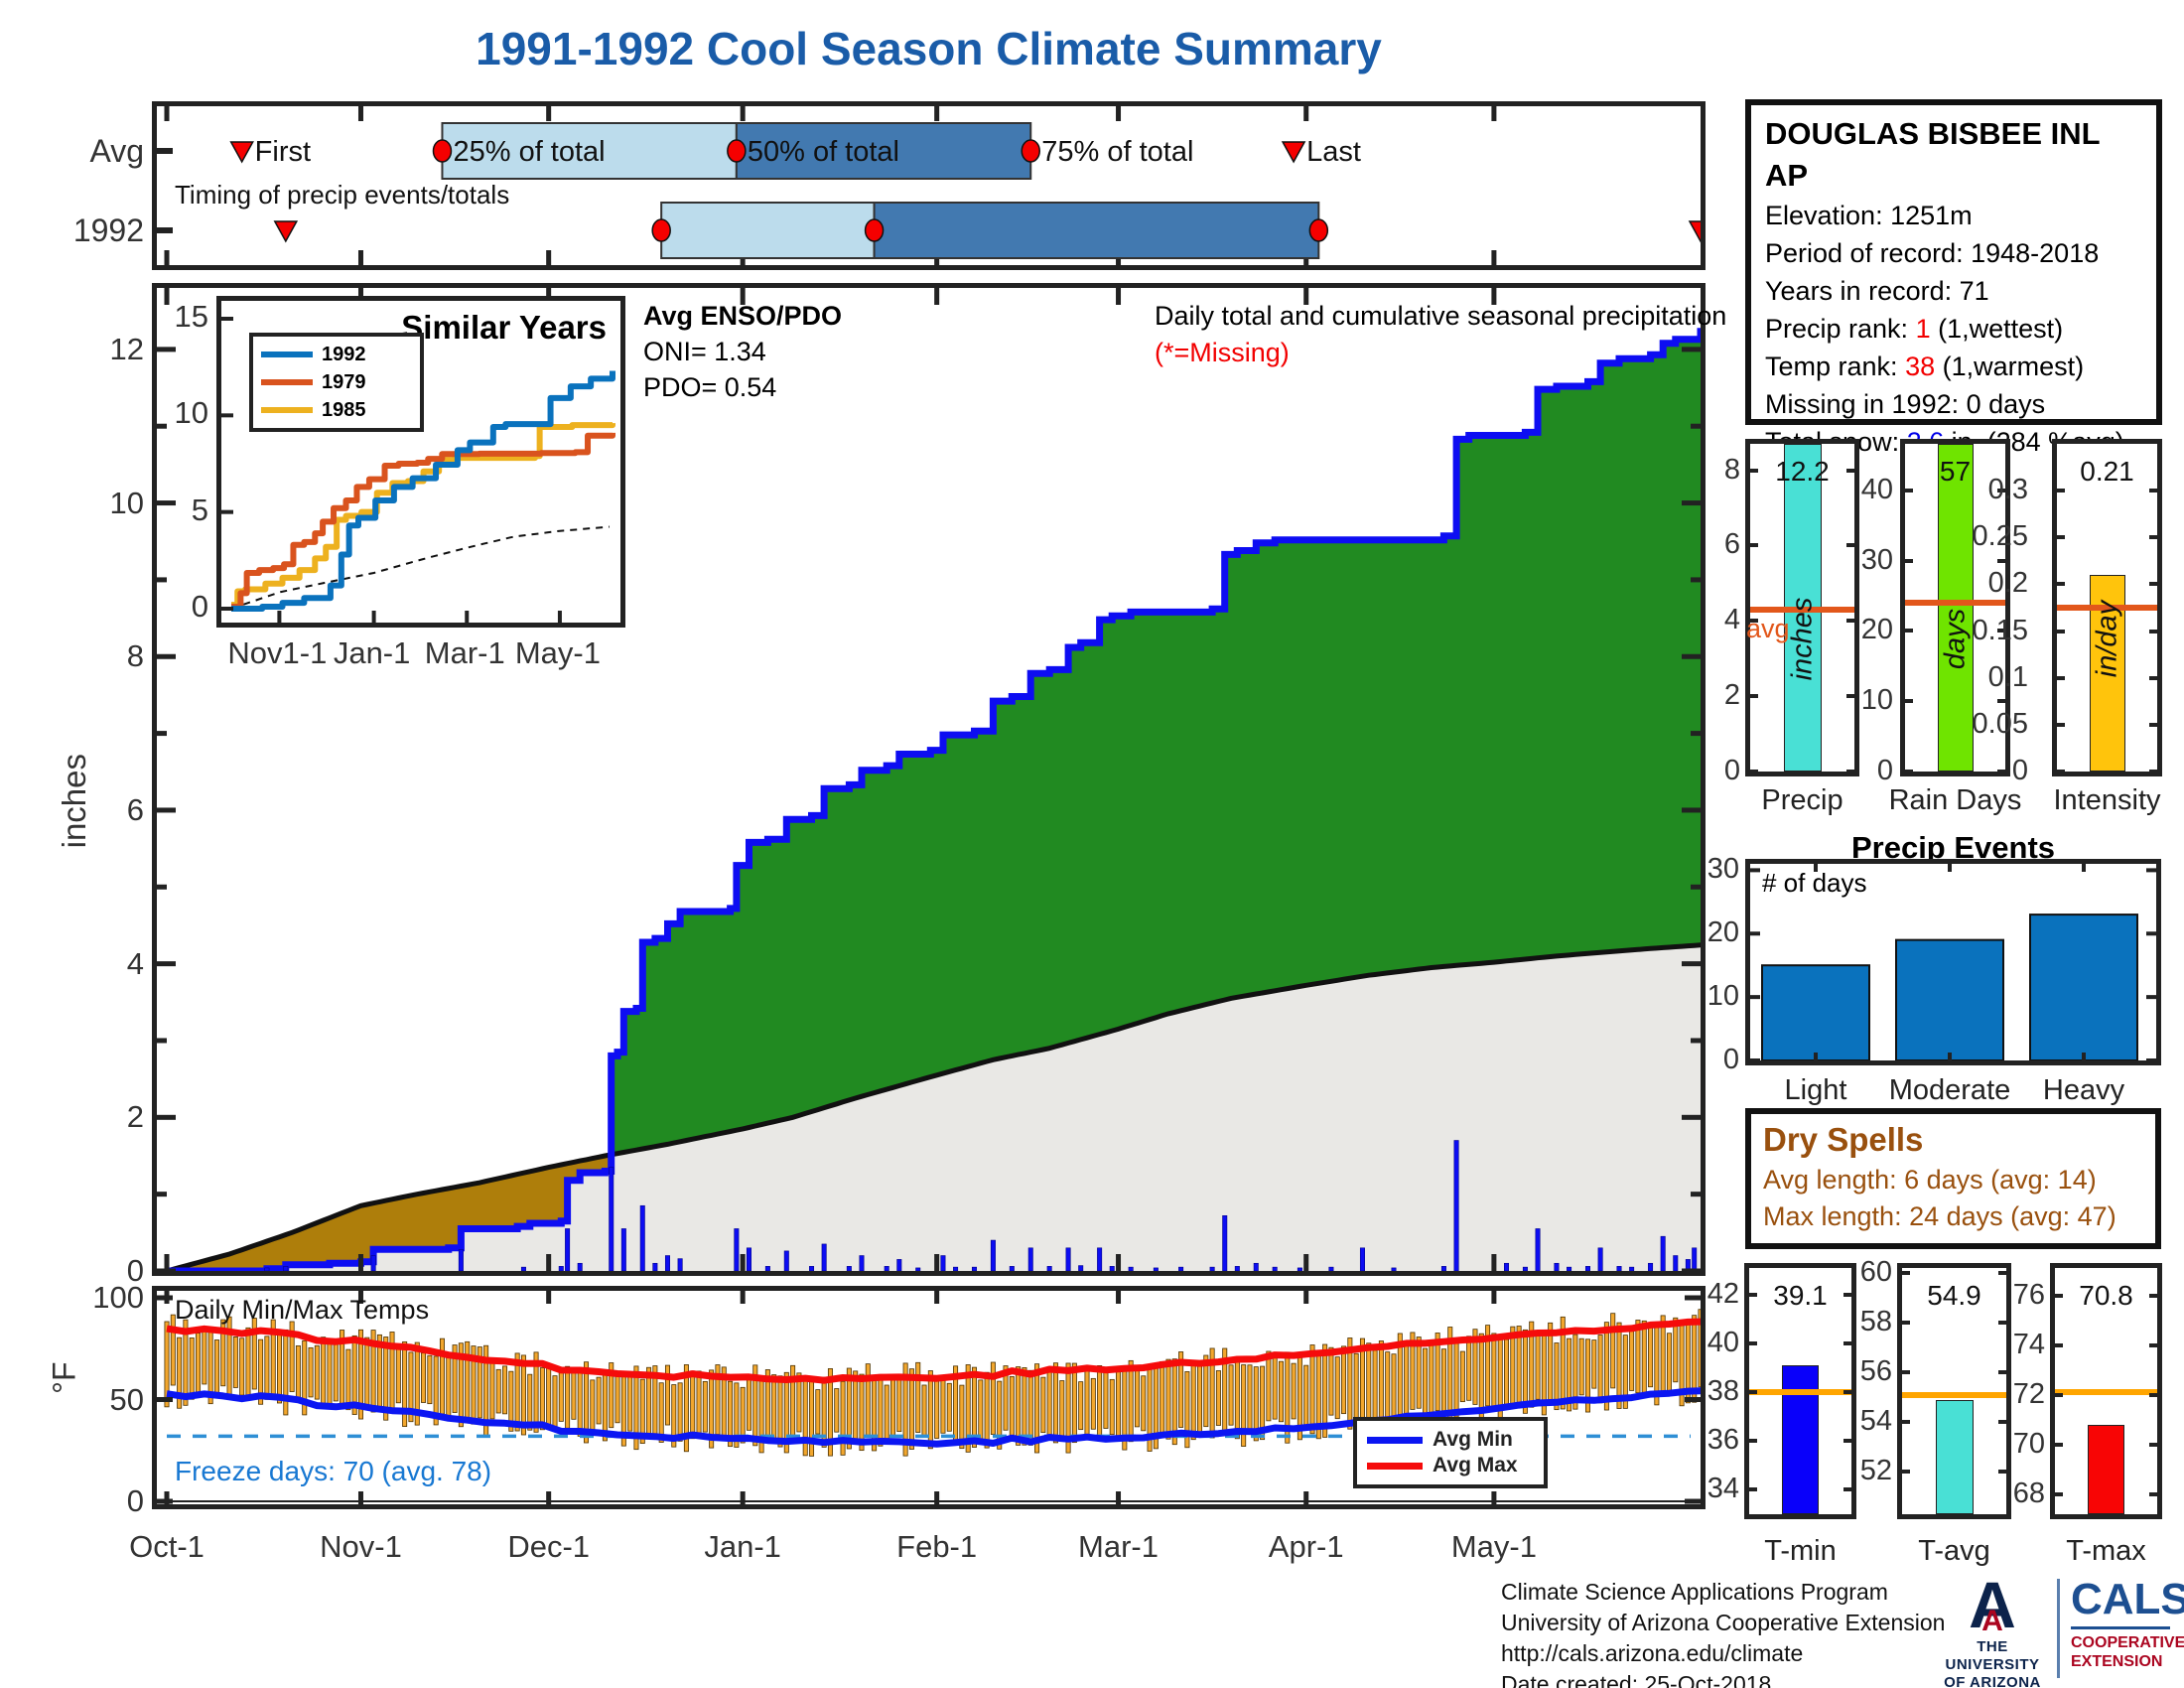 The width and height of the screenshot is (2184, 1688). I want to click on mini-cat-tavg: T-avg, so click(1954, 1551).